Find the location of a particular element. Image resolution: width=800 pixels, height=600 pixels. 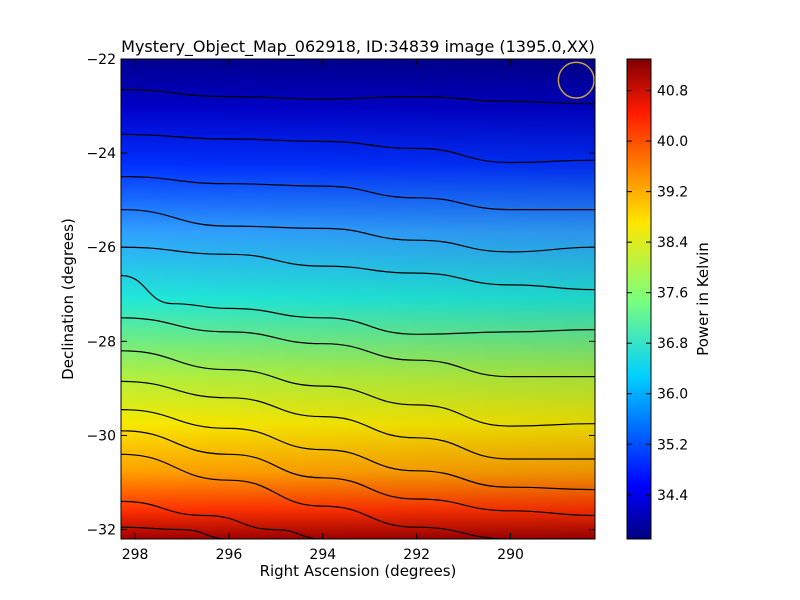

x-tick-label: 292 is located at coordinates (416, 555).